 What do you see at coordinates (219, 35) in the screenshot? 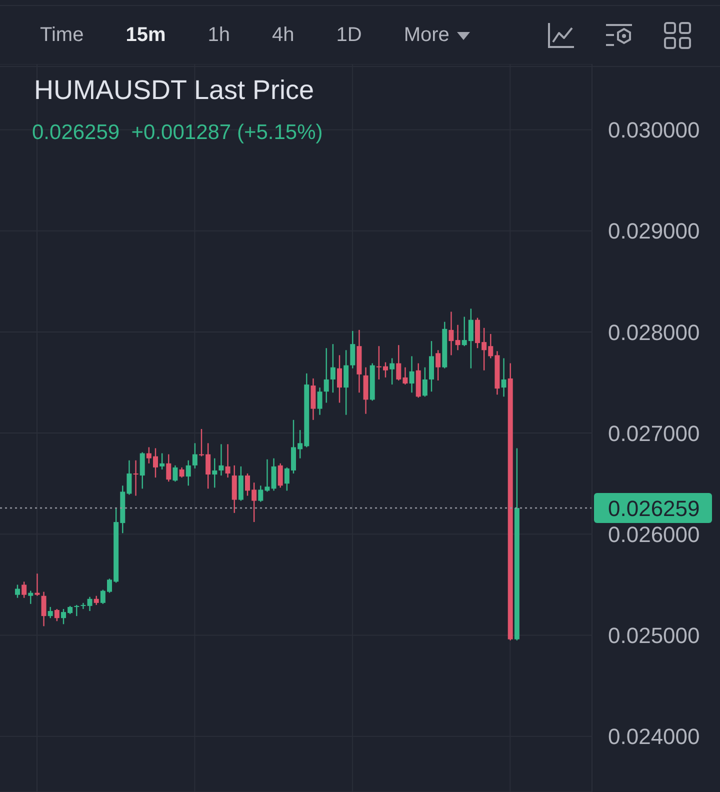
I see `text: 1h` at bounding box center [219, 35].